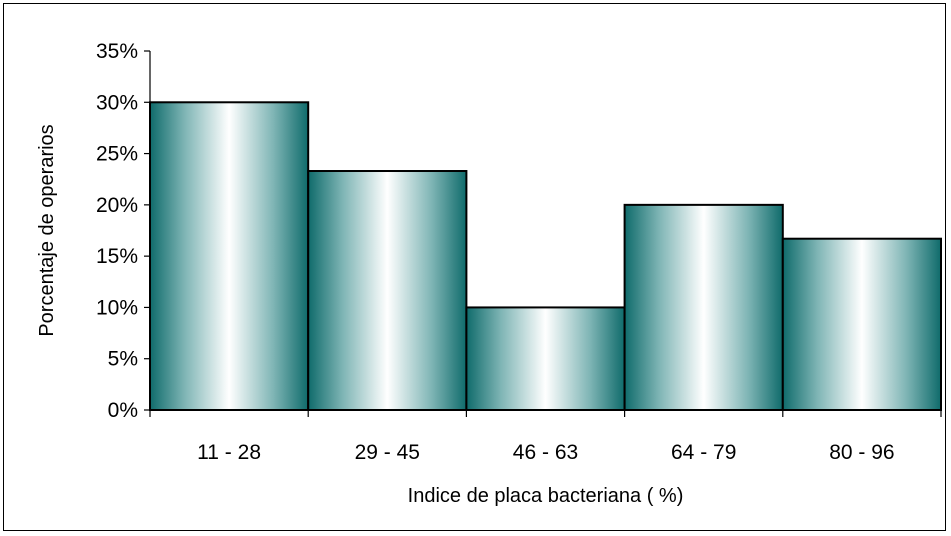 This screenshot has width=951, height=536. I want to click on x-axis: 11 - 28 29 - 45 46 - 63 64 - 79 80 - 96, so click(545, 436).